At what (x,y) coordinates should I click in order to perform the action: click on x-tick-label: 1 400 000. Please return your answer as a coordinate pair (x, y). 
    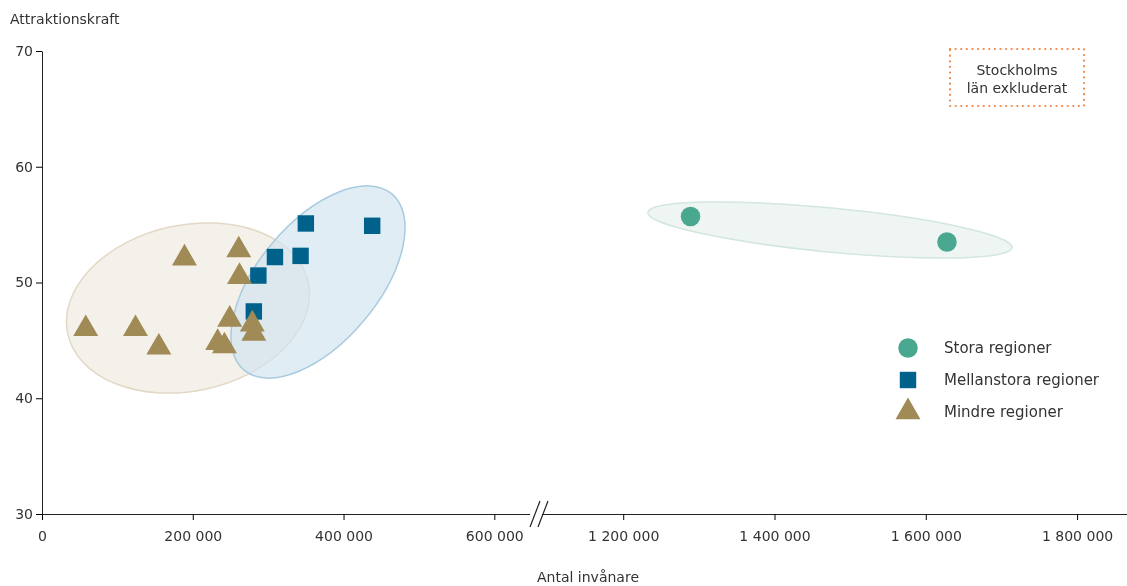
    Looking at the image, I should click on (775, 536).